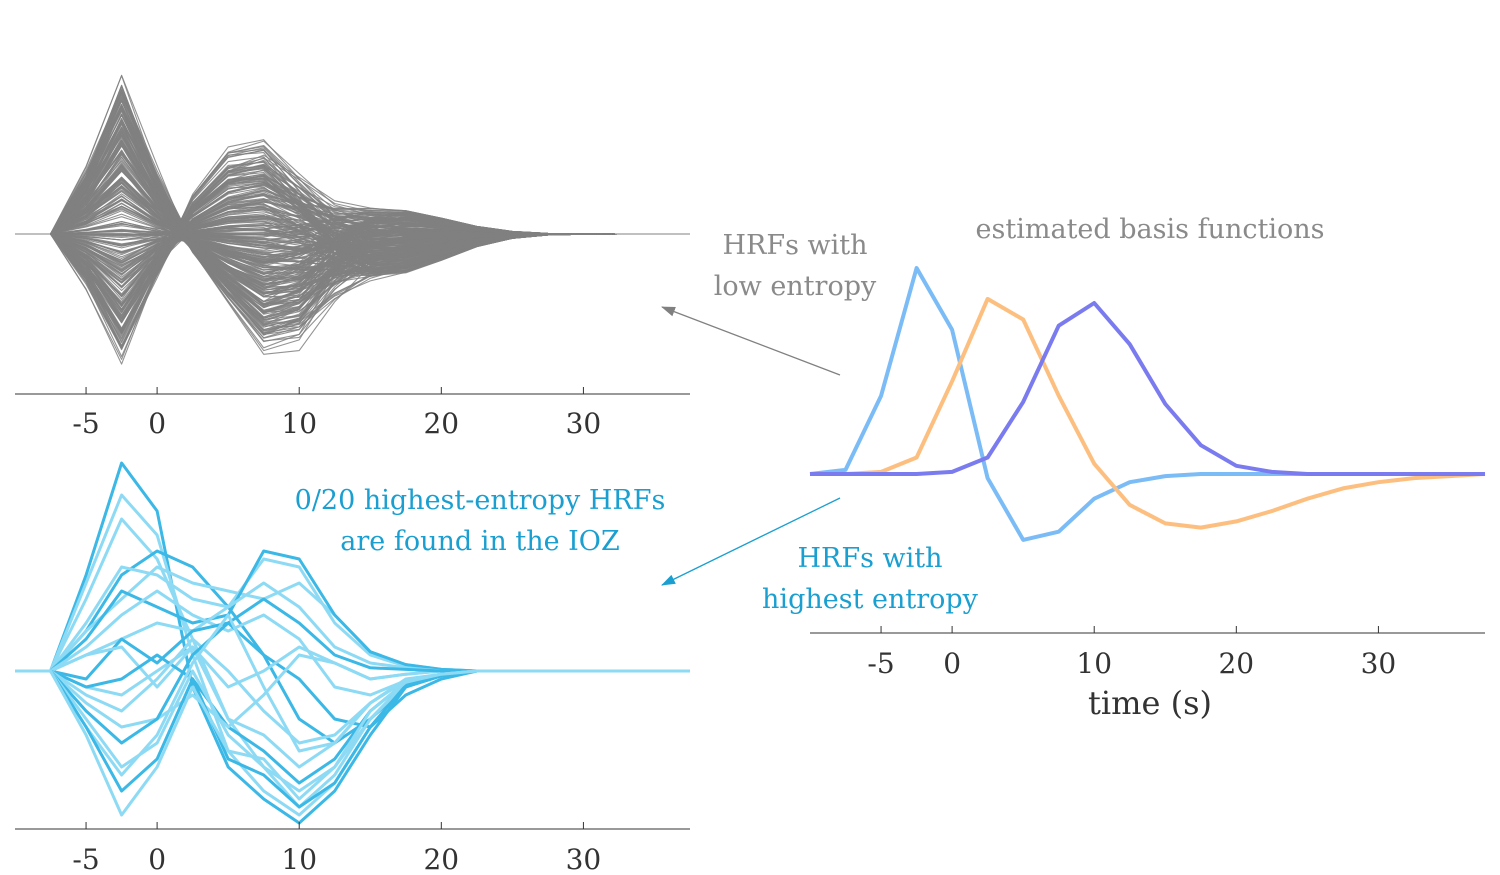 The image size is (1500, 875). Describe the element at coordinates (352, 240) in the screenshot. I see `low-entropy-hrf-line` at that location.